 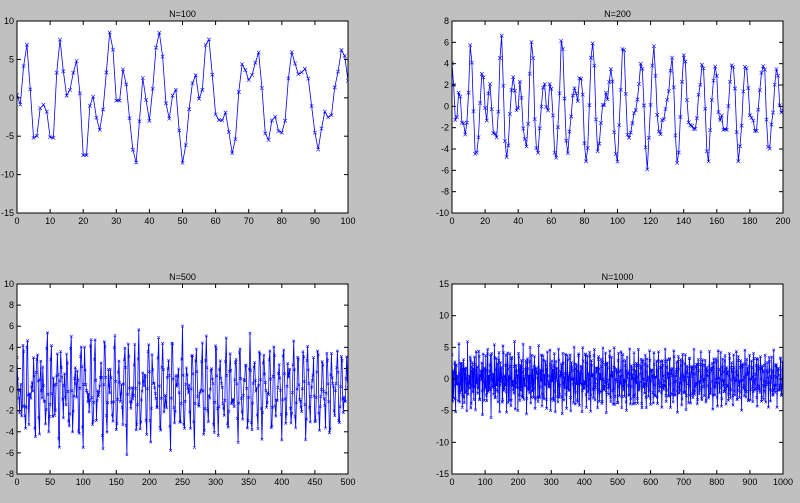 What do you see at coordinates (650, 221) in the screenshot?
I see `x-tick-label: 120` at bounding box center [650, 221].